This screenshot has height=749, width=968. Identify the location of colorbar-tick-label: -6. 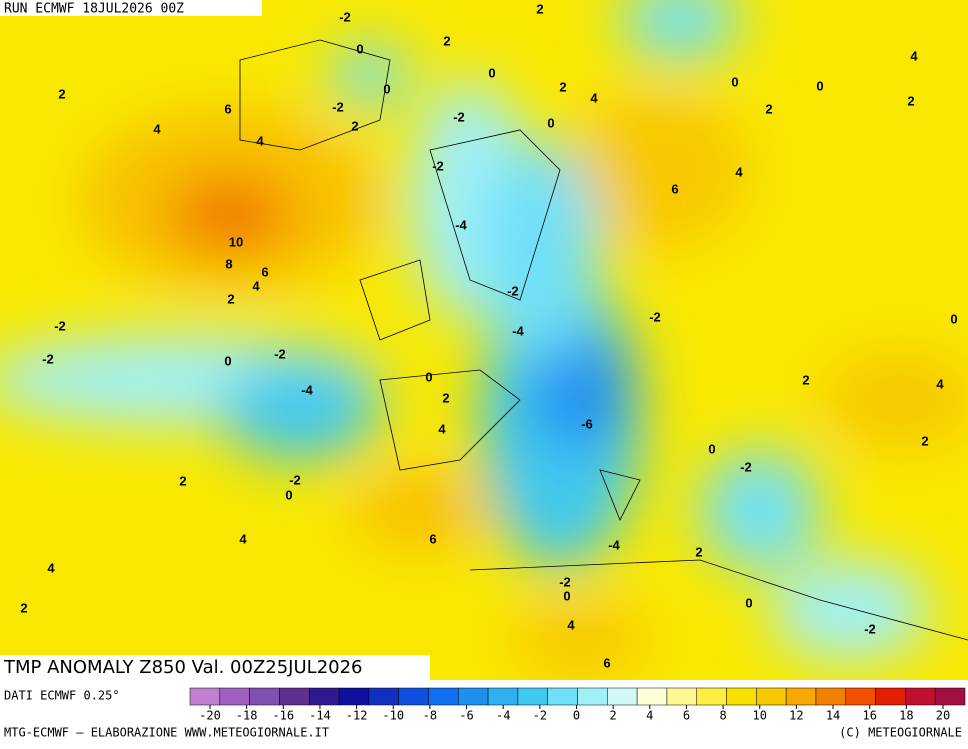
(466, 716).